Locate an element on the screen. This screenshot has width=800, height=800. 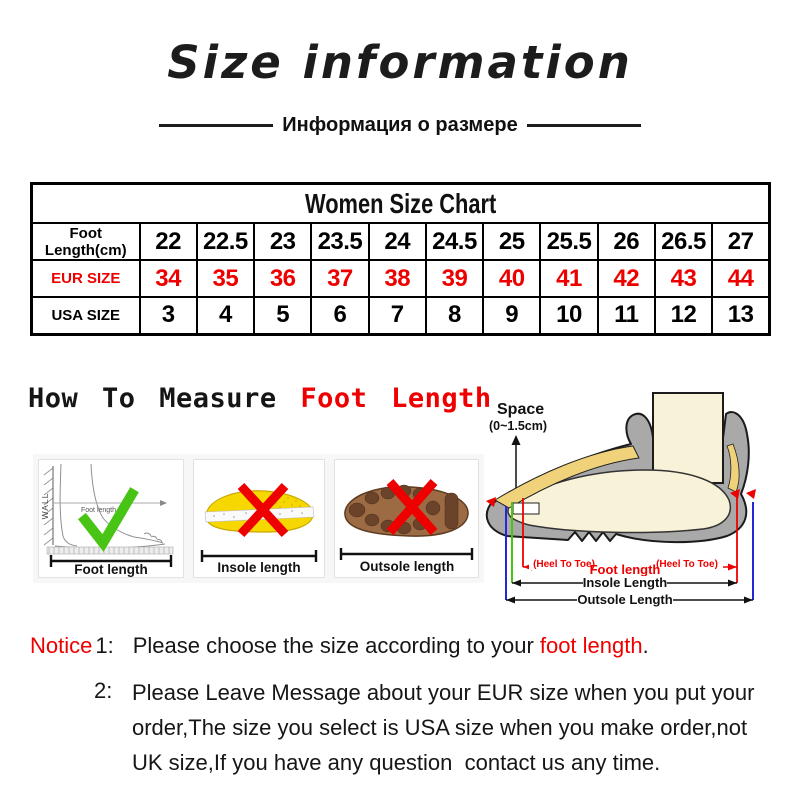
measure-heading: How To Measure Foot Length is located at coordinates (260, 398).